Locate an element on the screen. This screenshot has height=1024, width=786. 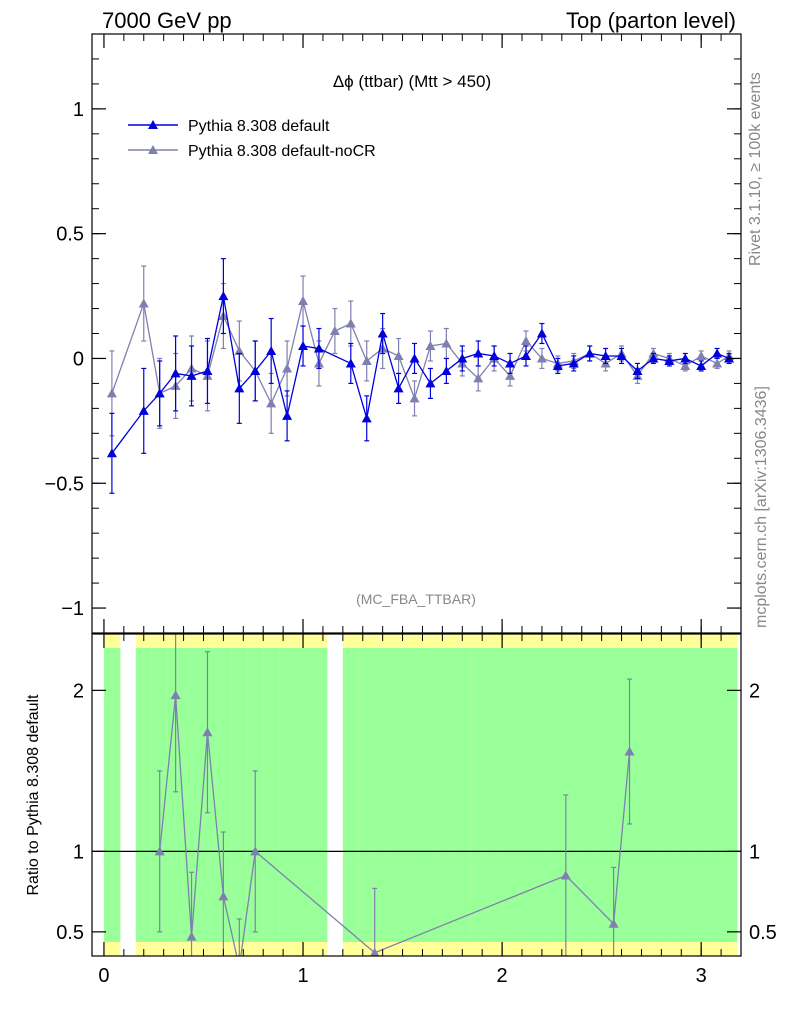
x-tick-label: 3 is located at coordinates (701, 976).